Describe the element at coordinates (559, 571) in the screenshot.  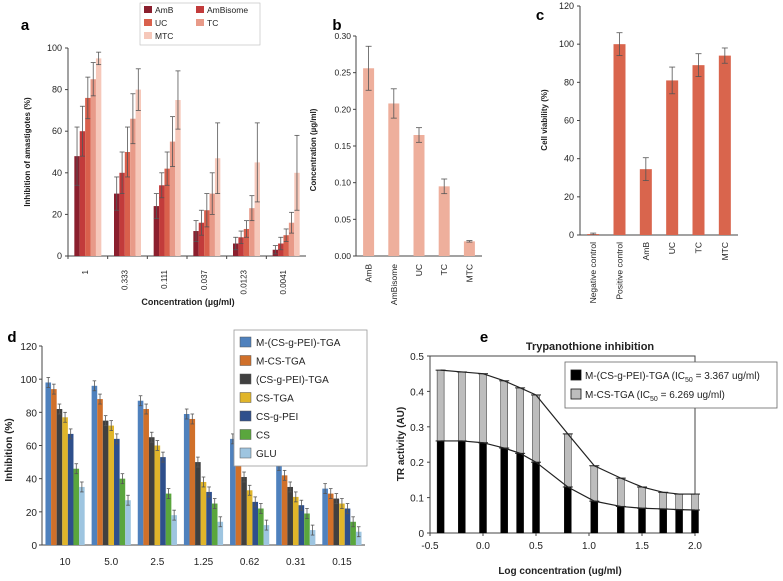
I see `x-axis-label: Log concentration (ug/ml)` at that location.